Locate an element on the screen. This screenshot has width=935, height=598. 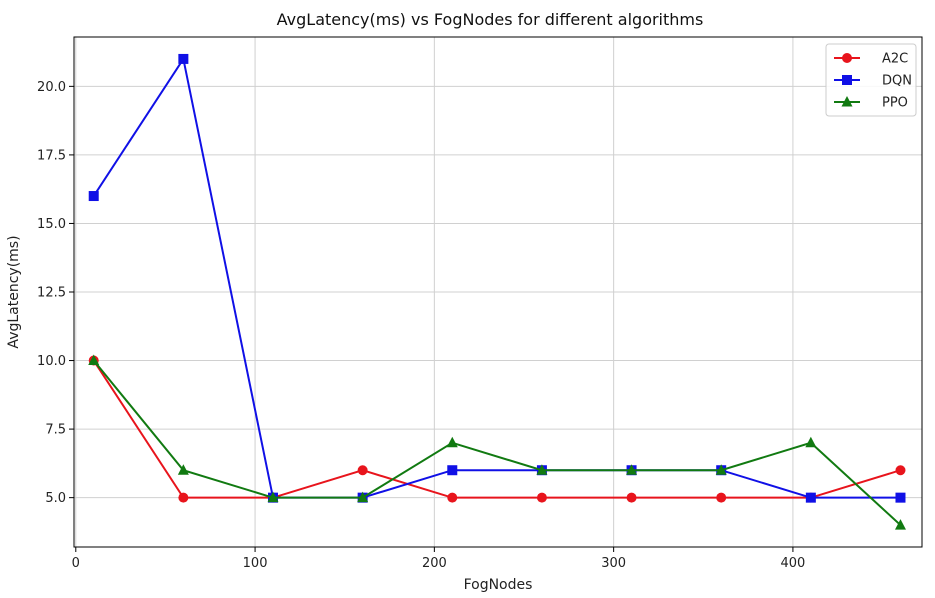
x-tick-label: 0 is located at coordinates (76, 563).